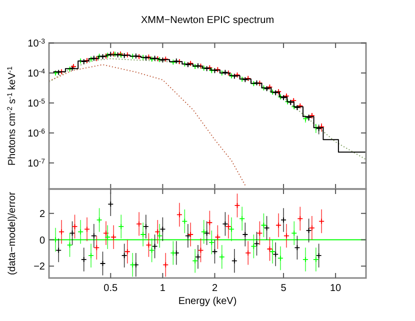 This screenshot has width=415, height=321. What do you see at coordinates (40, 267) in the screenshot?
I see `y-tick-label: −2` at bounding box center [40, 267].